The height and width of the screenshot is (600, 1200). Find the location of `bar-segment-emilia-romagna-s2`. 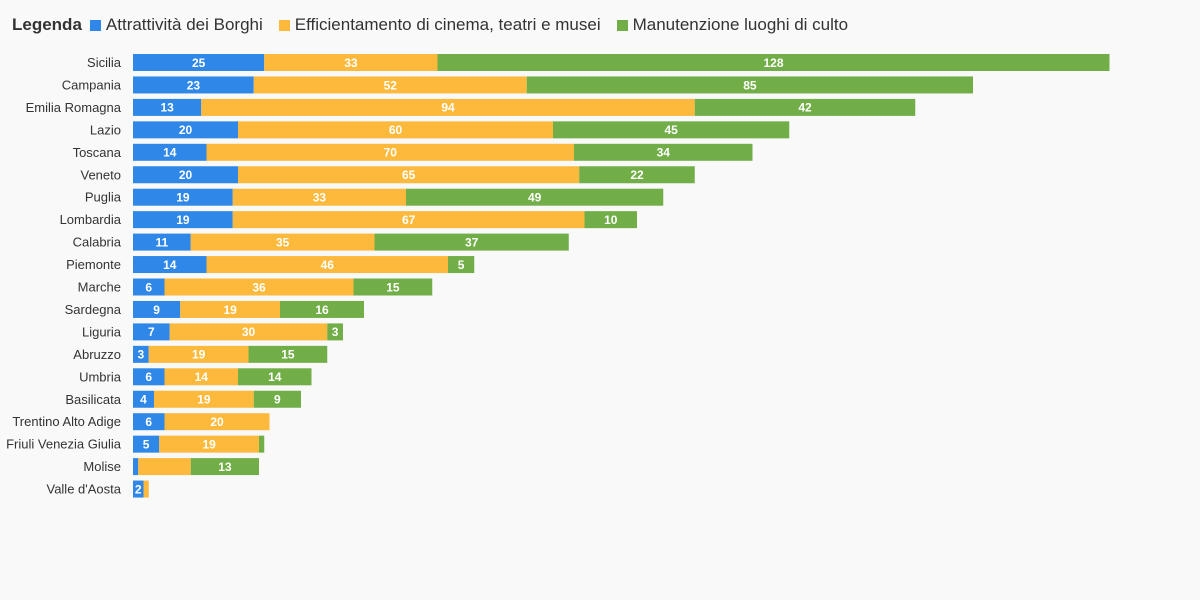

bar-segment-emilia-romagna-s2 is located at coordinates (805, 107).